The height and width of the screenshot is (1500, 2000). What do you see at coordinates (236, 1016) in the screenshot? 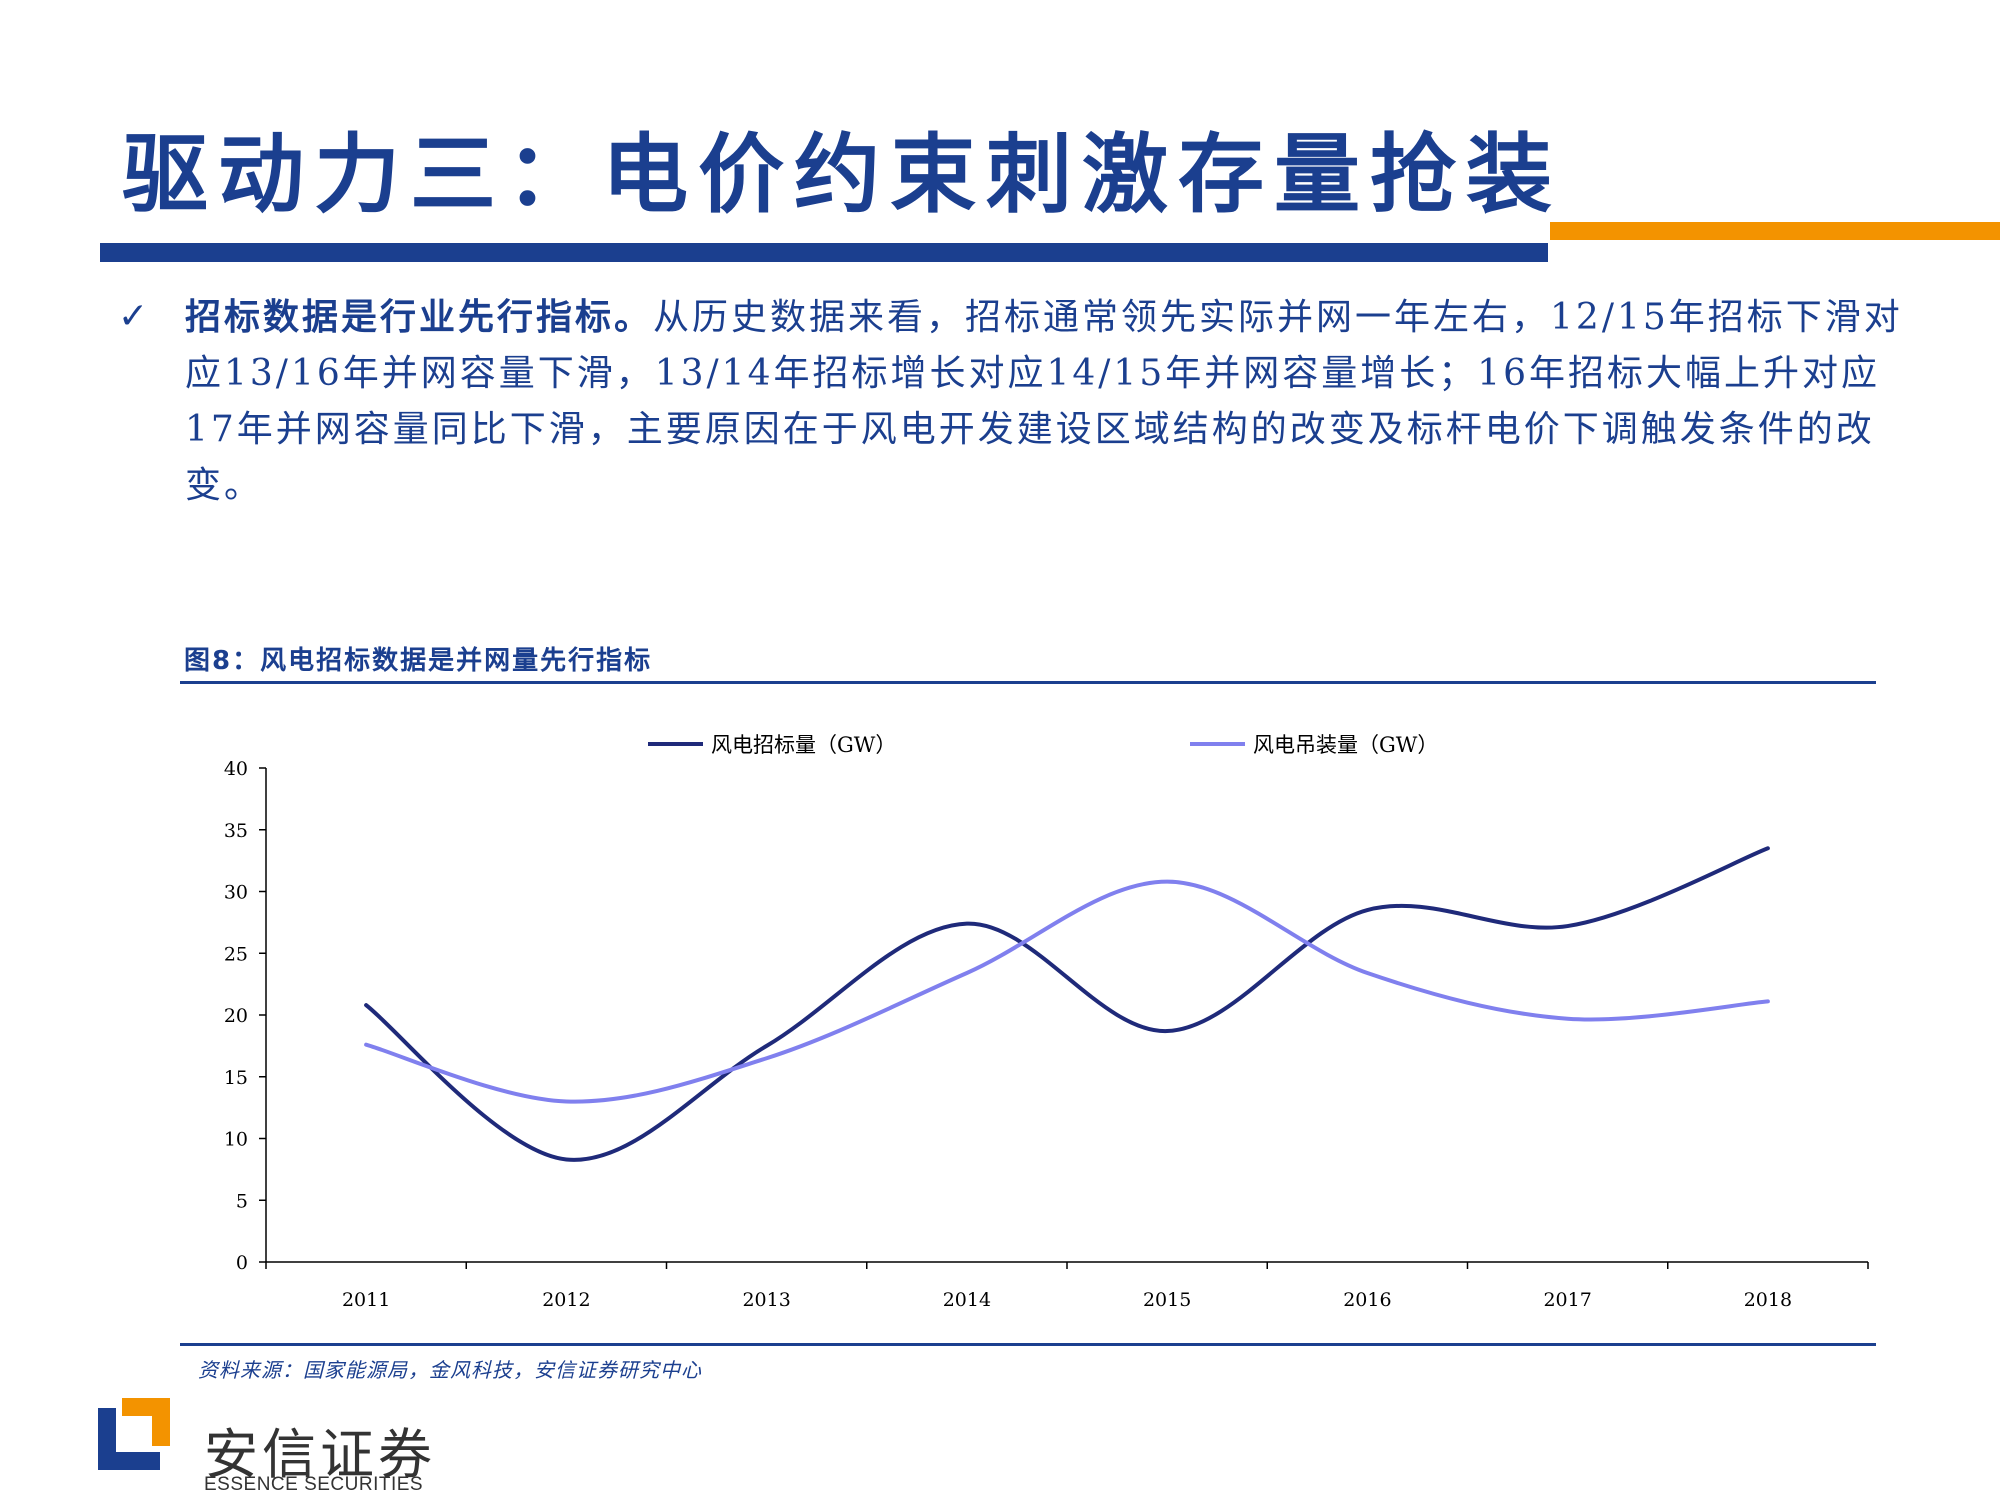
I see `y-tick-label: 20` at bounding box center [236, 1016].